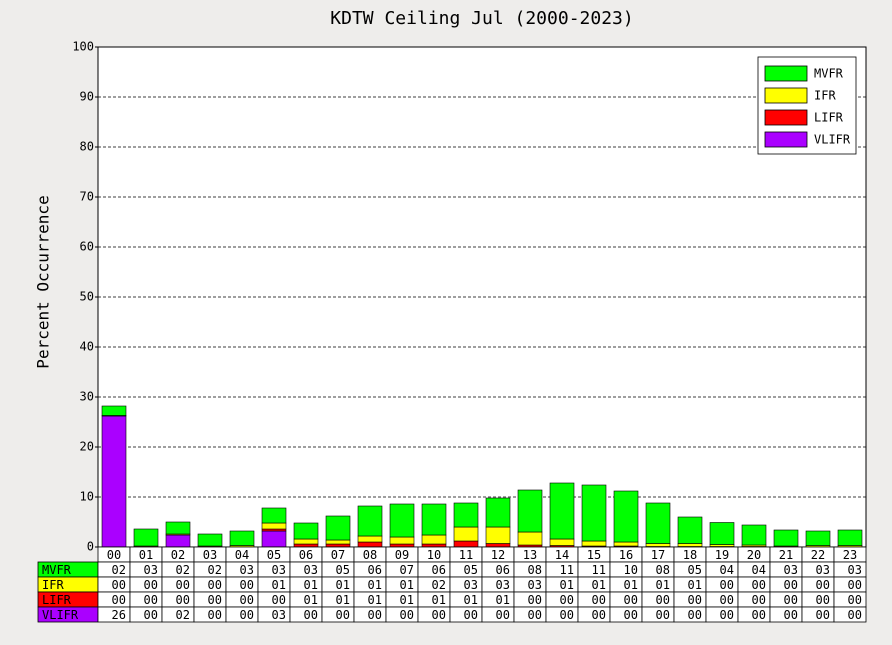 This screenshot has width=892, height=645. I want to click on table-value: 11, so click(599, 570).